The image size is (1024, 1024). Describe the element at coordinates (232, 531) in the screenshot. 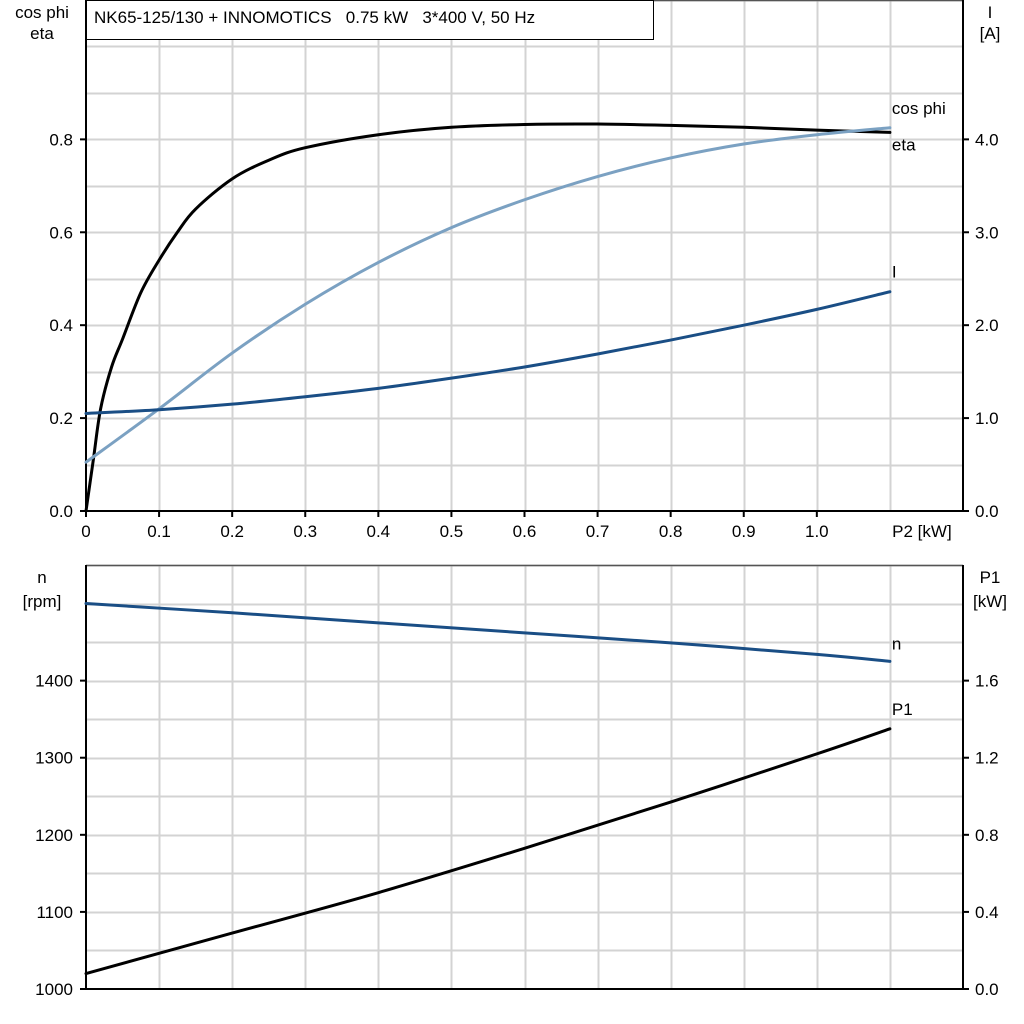

I see `x-tick-label: 0.2` at that location.